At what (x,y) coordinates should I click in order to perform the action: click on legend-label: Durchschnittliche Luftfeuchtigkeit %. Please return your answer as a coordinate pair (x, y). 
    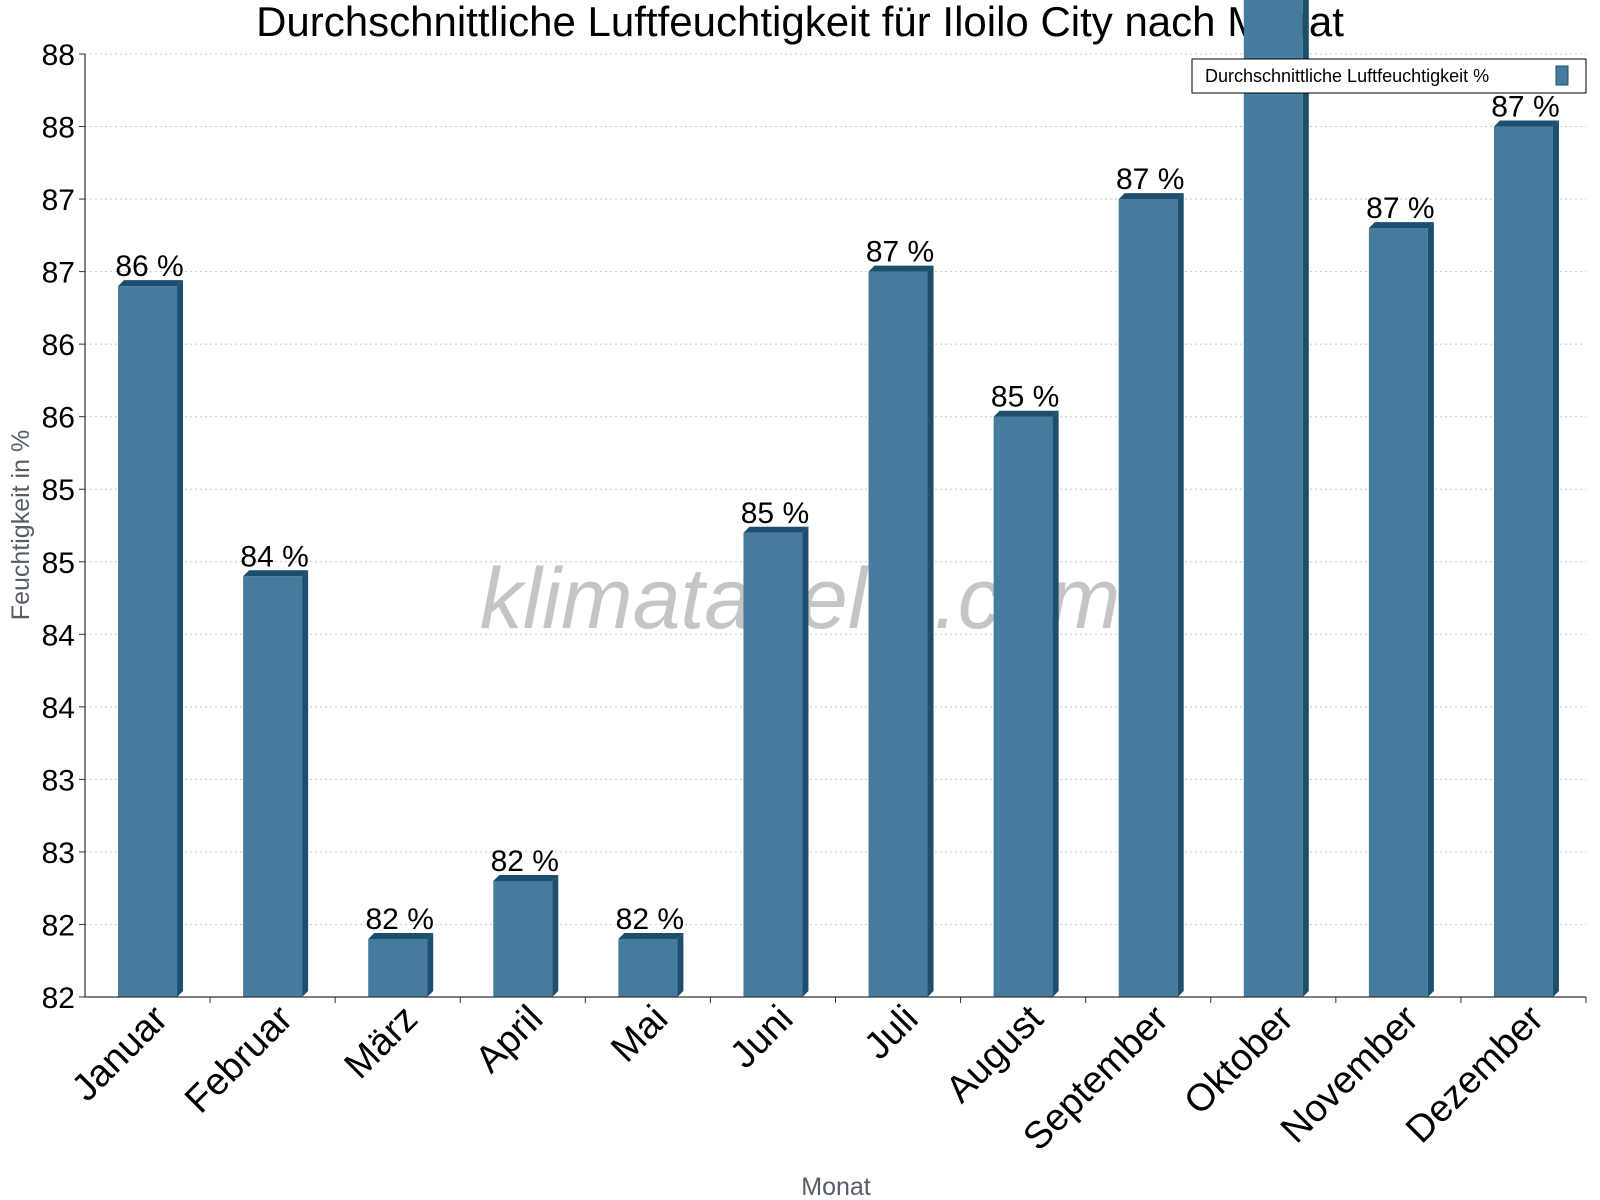
    Looking at the image, I should click on (1347, 76).